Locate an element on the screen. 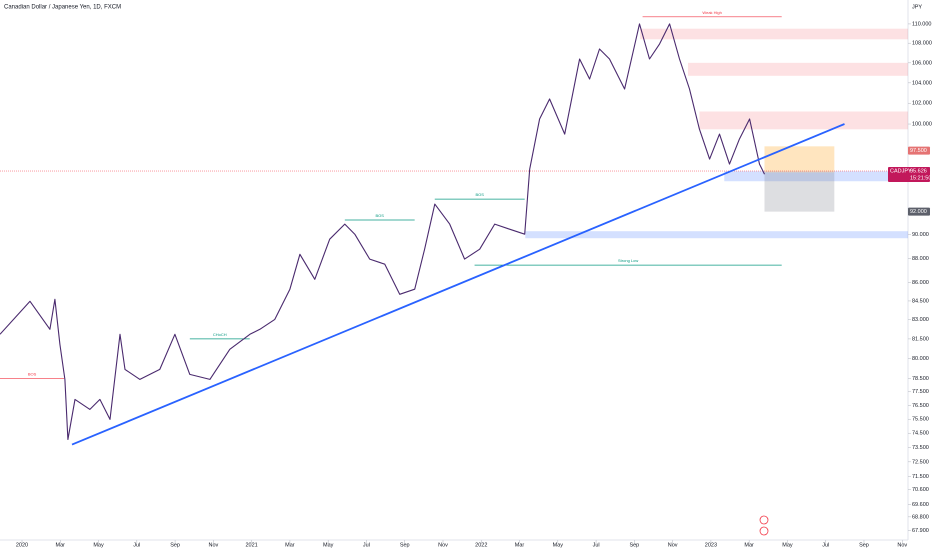  y-tick-label: 110.000 is located at coordinates (921, 24).